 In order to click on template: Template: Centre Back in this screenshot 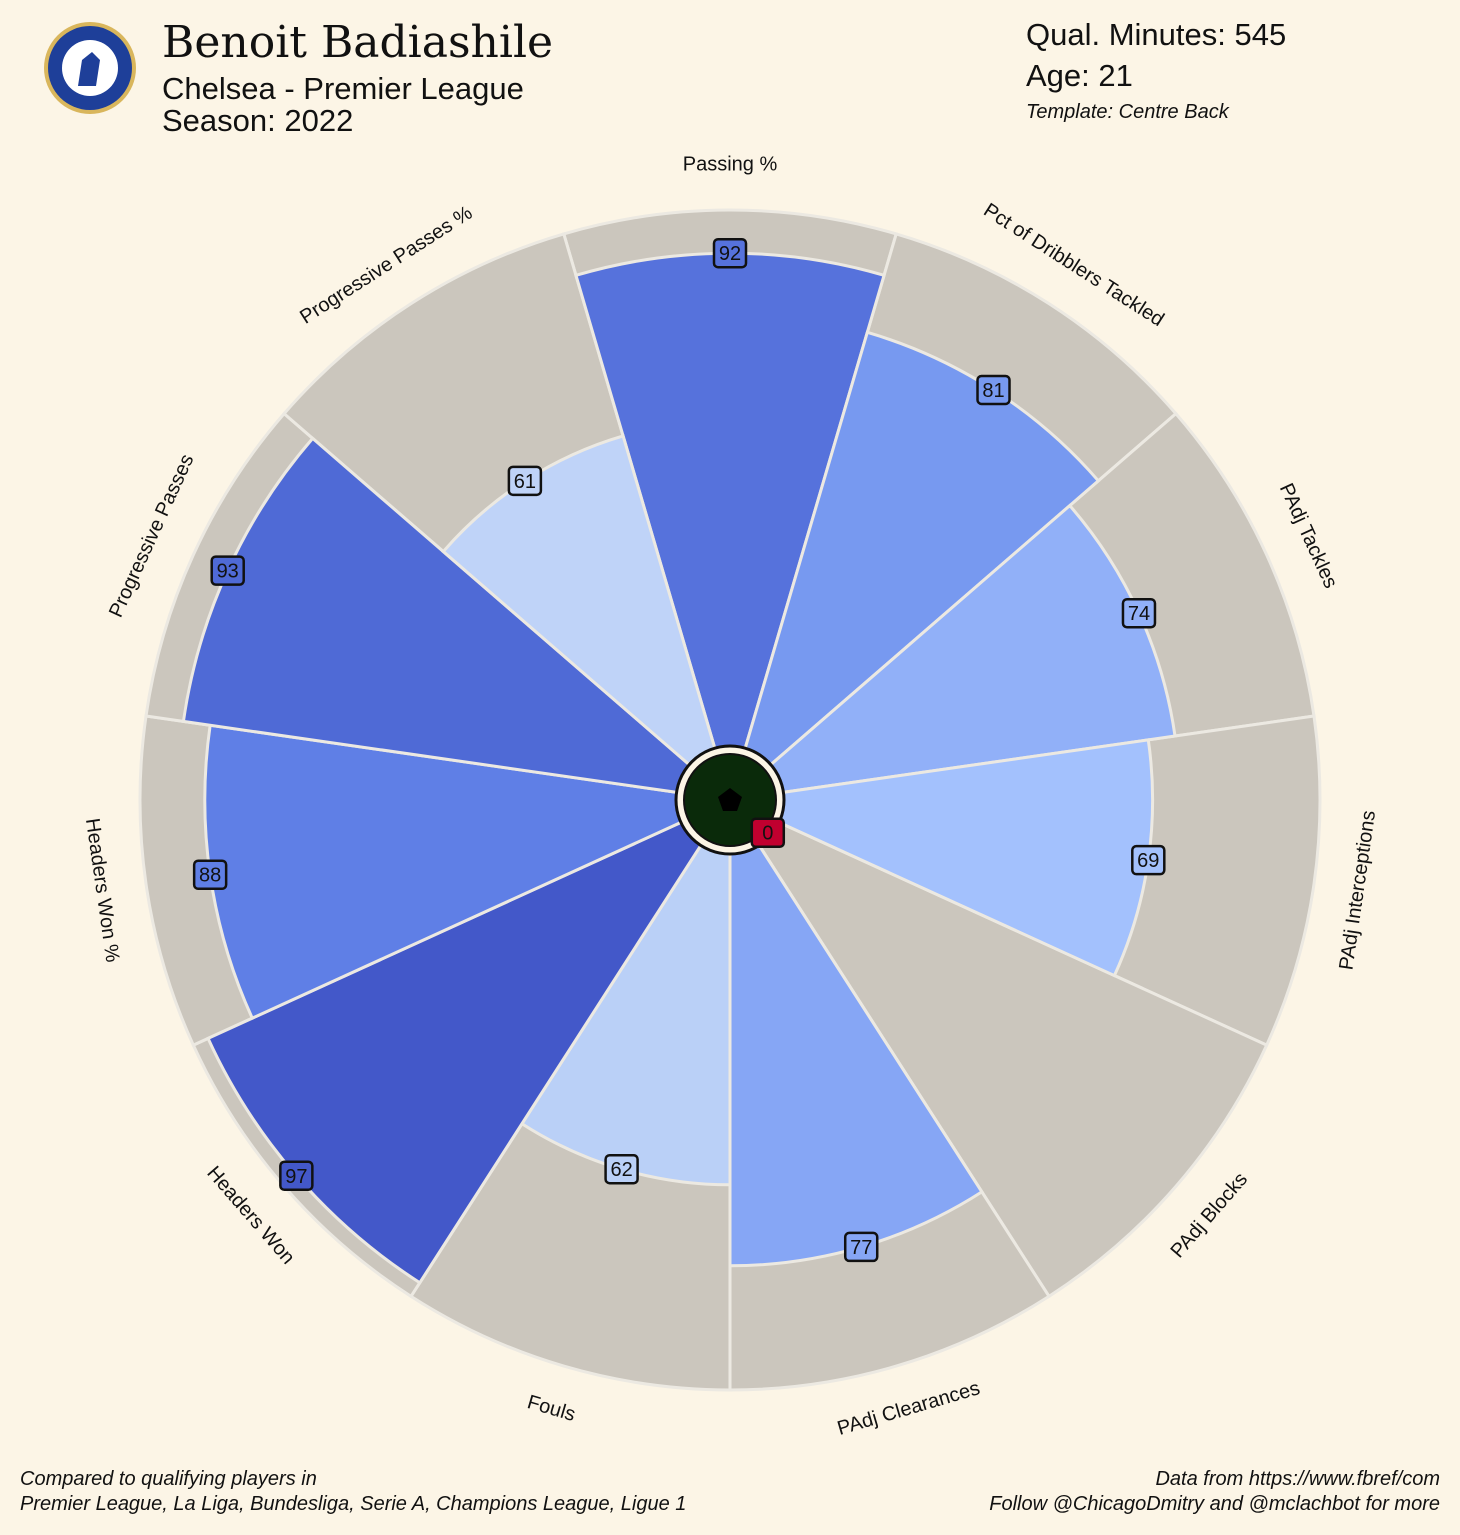, I will do `click(1128, 112)`.